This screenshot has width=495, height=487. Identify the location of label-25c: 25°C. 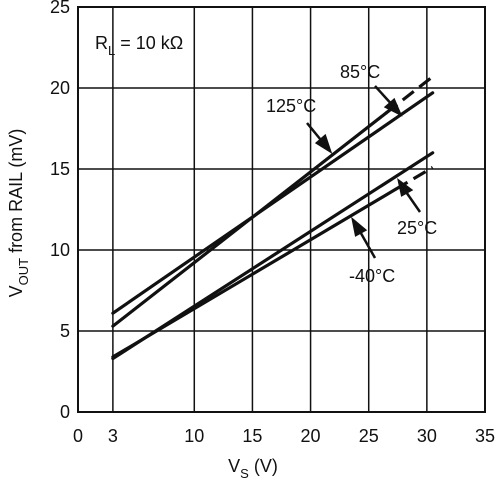
(417, 228).